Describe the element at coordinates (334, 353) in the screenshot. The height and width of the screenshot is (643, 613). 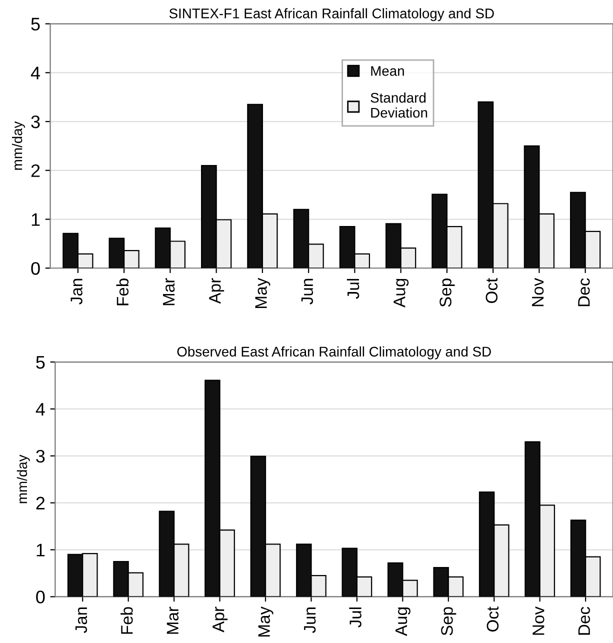
I see `chart-title: Observed East African Rainfall Climatology and SD` at that location.